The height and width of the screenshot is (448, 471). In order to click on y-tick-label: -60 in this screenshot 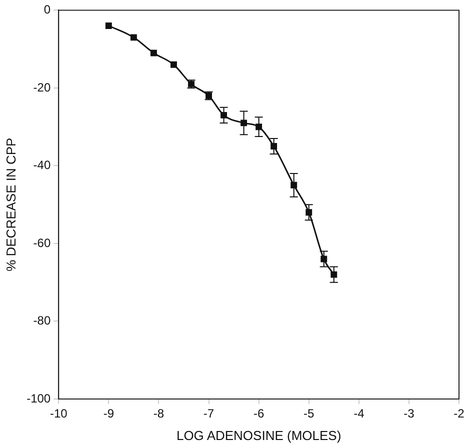, I will do `click(42, 243)`.